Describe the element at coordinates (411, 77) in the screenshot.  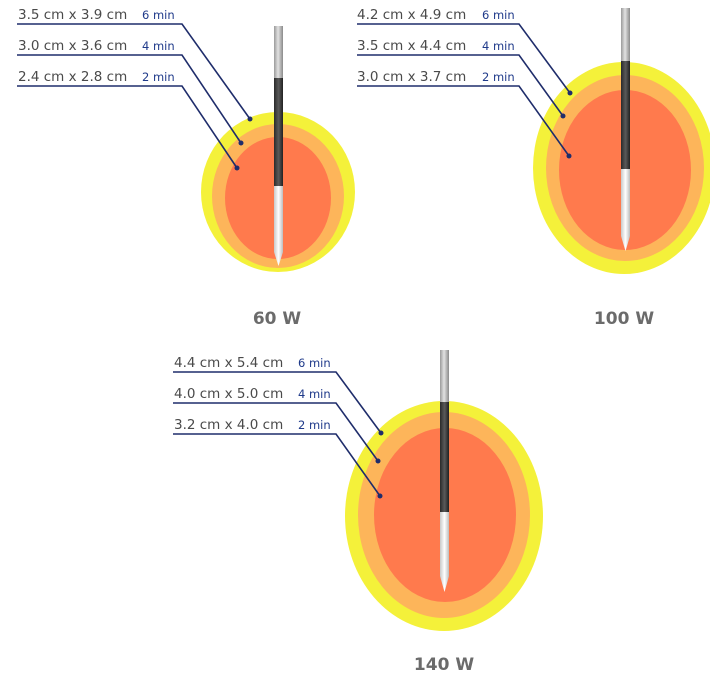
I see `zone-2min-size: 3.0 cm x 3.7 cm` at that location.